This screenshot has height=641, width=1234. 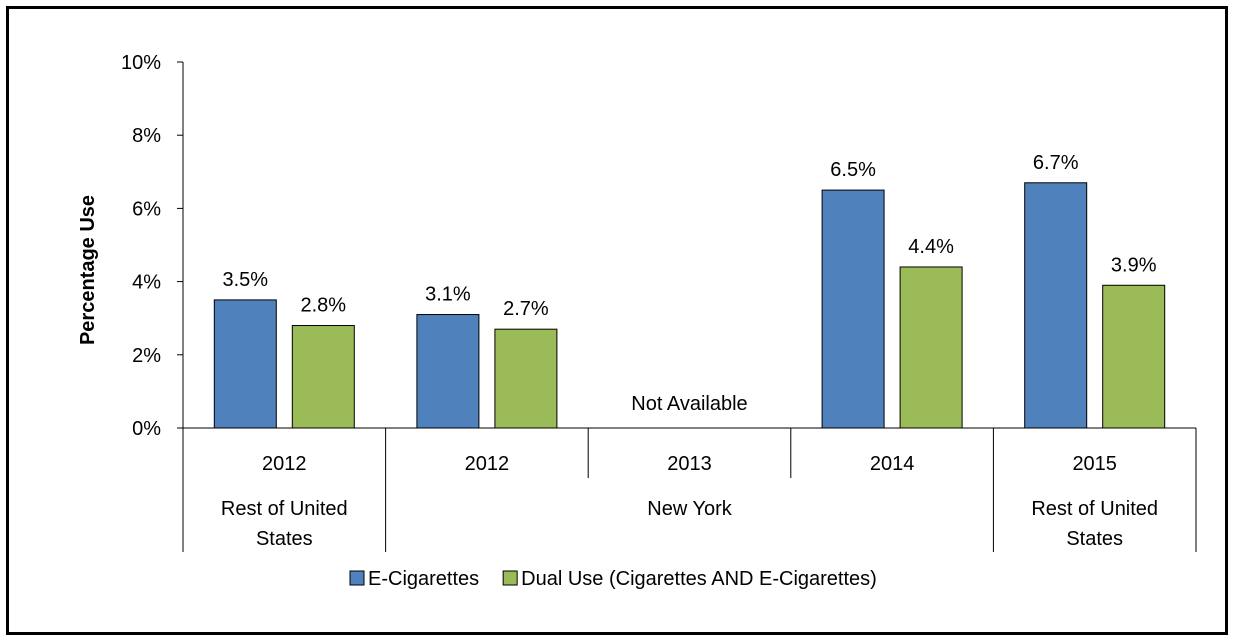 What do you see at coordinates (1134, 265) in the screenshot?
I see `data-label: 3.9%` at bounding box center [1134, 265].